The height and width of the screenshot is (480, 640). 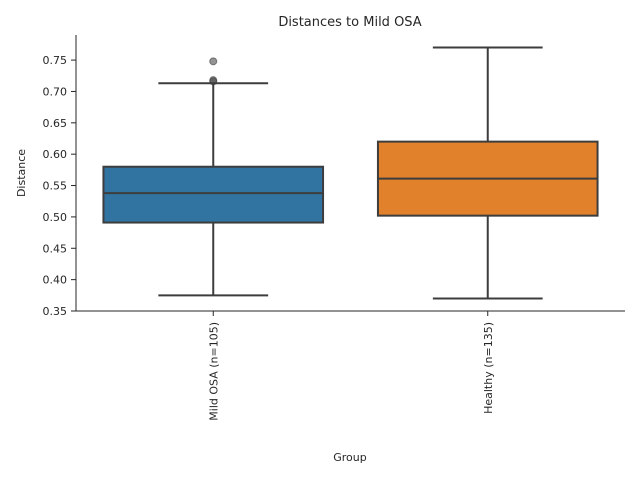 I want to click on y-axis-label: Distance, so click(x=21, y=173).